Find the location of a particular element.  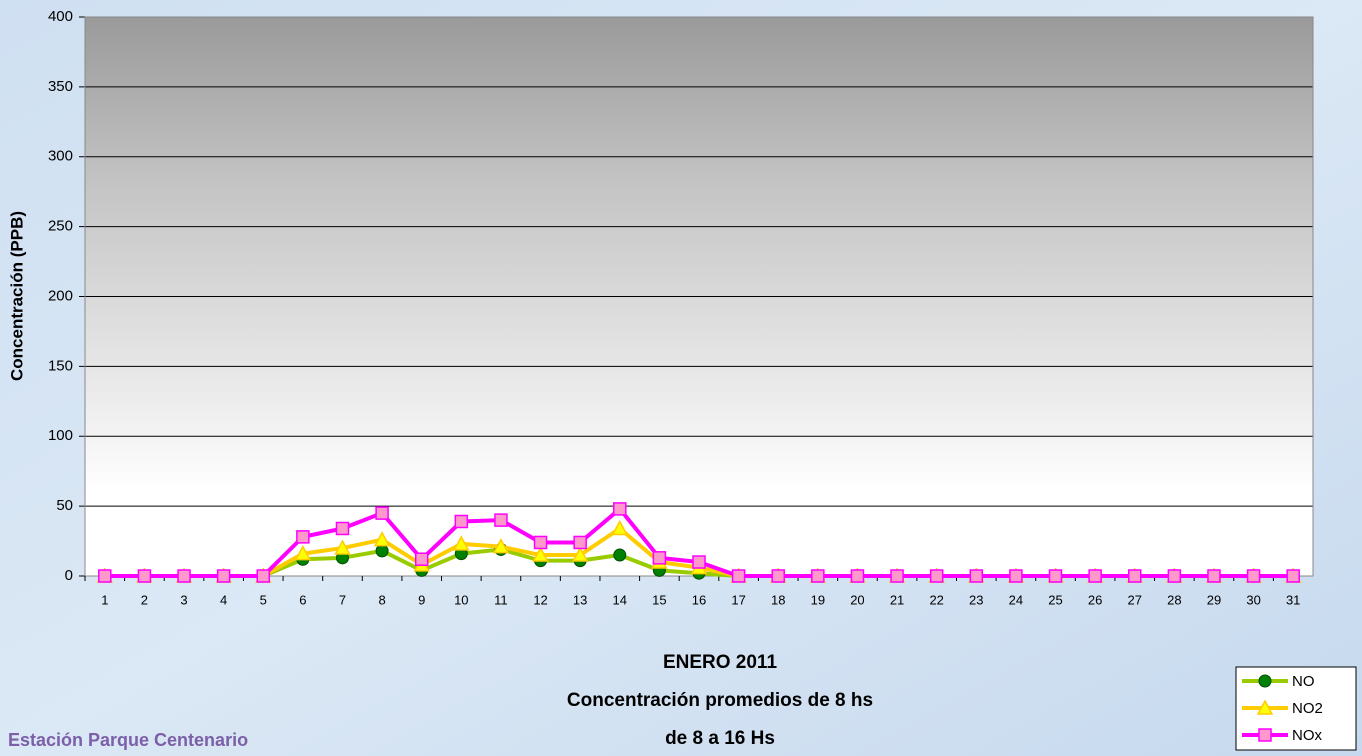

x-tick-label: 20 is located at coordinates (857, 599).